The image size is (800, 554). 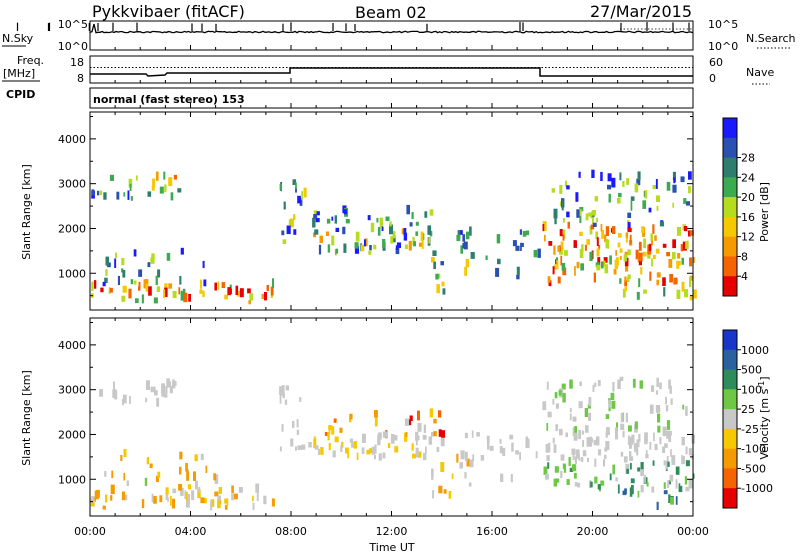 What do you see at coordinates (72, 228) in the screenshot?
I see `range-tick-label: 2000` at bounding box center [72, 228].